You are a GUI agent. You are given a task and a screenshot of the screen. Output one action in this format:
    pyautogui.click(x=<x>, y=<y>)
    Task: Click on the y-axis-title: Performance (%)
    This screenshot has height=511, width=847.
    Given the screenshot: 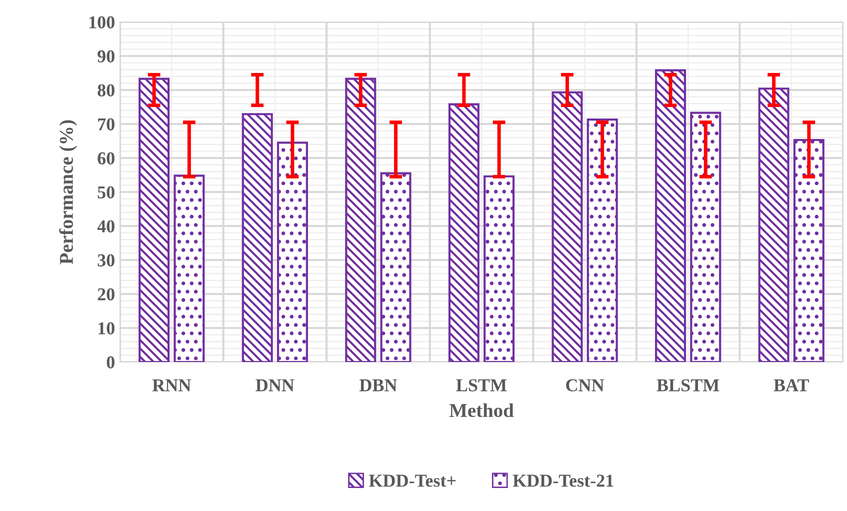 What is the action you would take?
    pyautogui.click(x=68, y=192)
    